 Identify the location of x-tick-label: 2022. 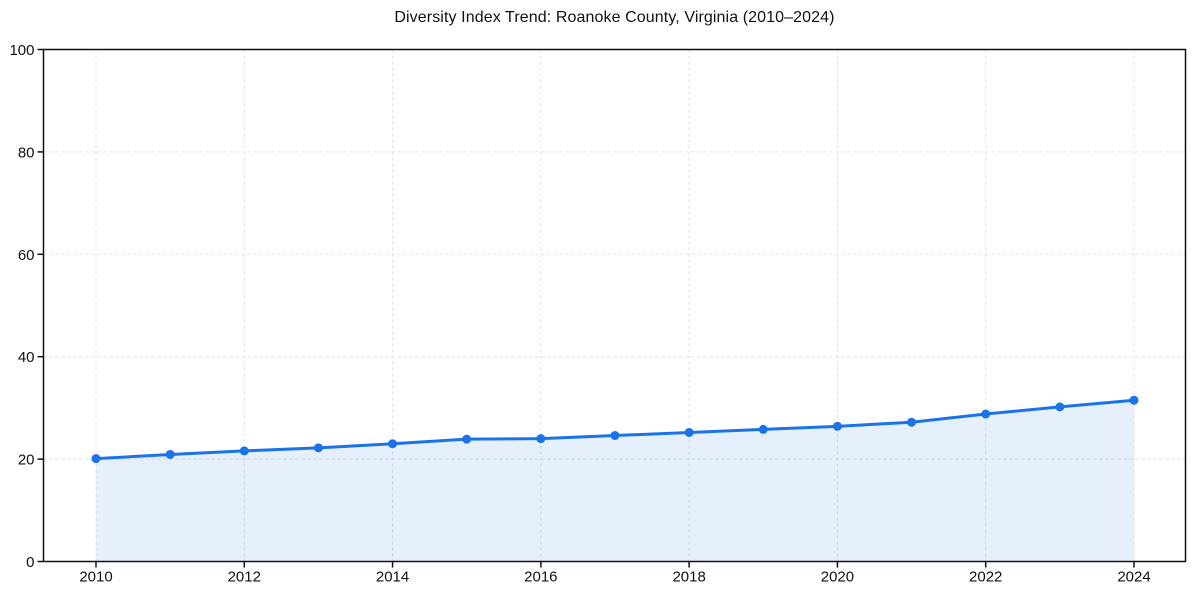
(985, 577).